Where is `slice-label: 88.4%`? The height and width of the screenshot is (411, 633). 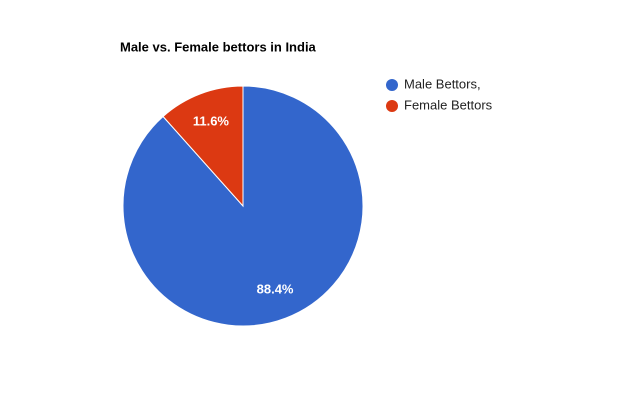 slice-label: 88.4% is located at coordinates (275, 289).